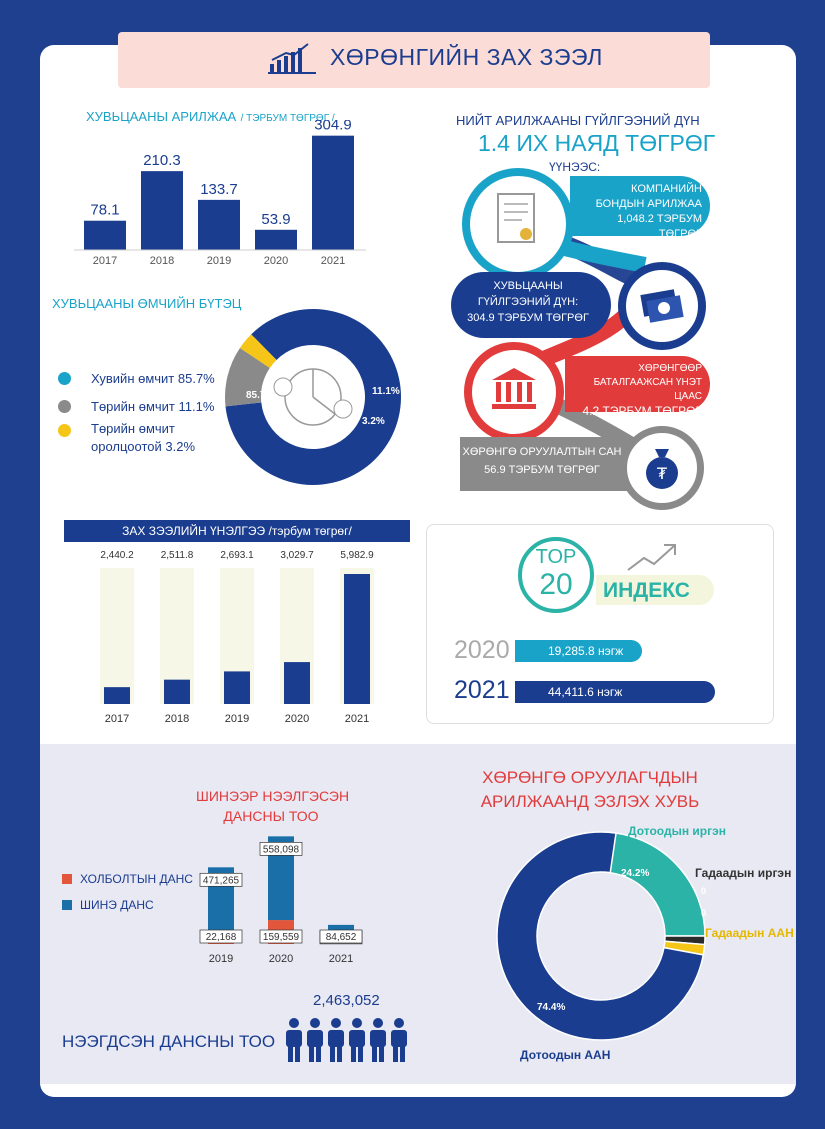 The image size is (825, 1129). What do you see at coordinates (590, 777) in the screenshot?
I see `investors-title-line1: ХӨРӨНГӨ ОРУУЛАГЧДЫН` at bounding box center [590, 777].